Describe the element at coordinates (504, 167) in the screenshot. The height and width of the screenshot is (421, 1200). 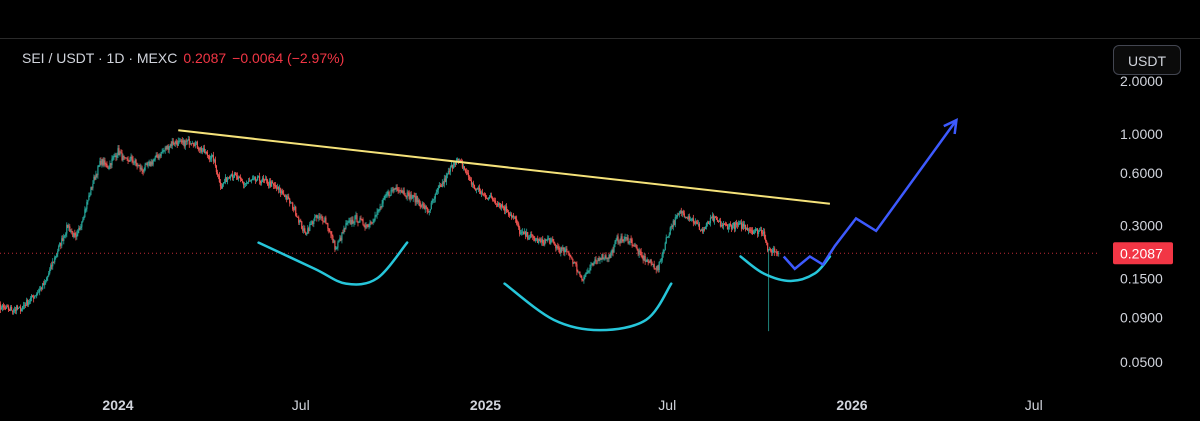
I see `resistance-trendline` at that location.